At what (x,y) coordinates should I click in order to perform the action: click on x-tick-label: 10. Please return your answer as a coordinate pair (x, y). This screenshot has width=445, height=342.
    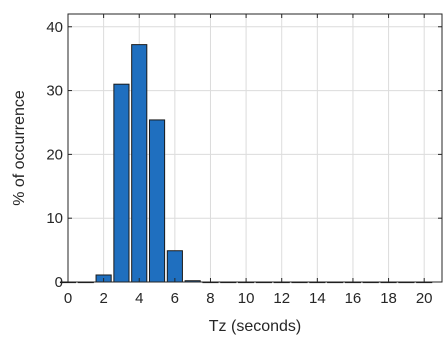
    Looking at the image, I should click on (246, 298).